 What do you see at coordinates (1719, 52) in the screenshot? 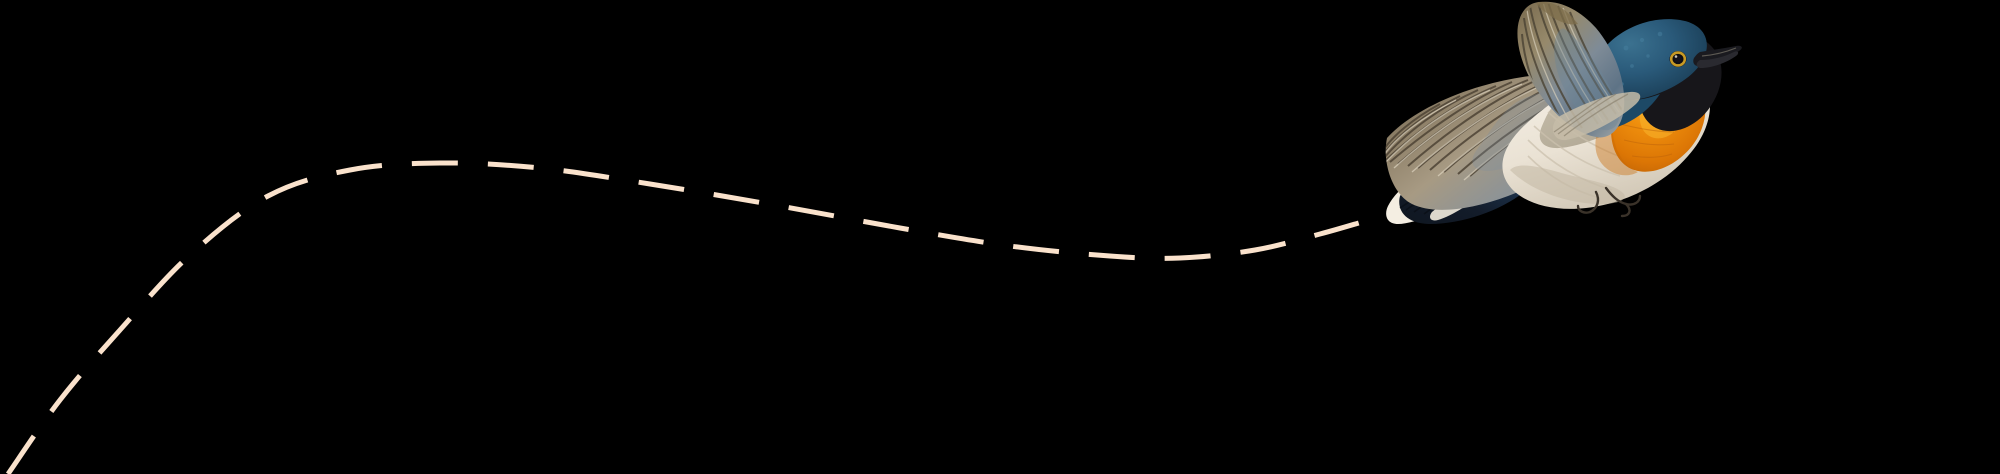
I see `bill-gape-line` at bounding box center [1719, 52].